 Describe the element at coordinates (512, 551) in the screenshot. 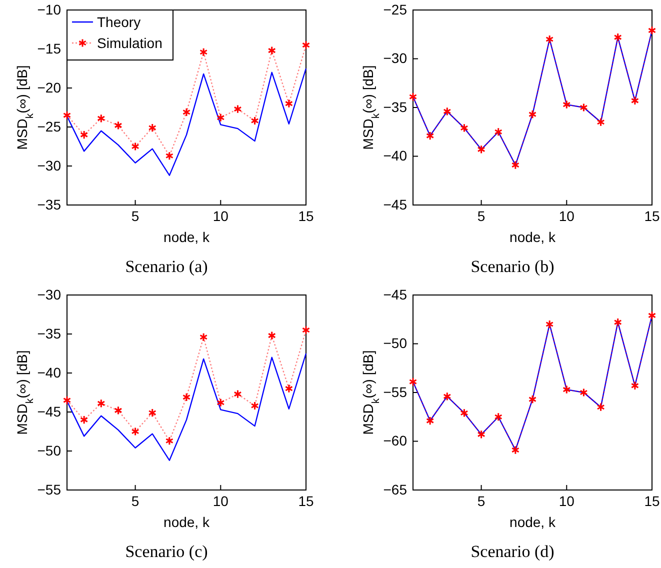

I see `text: Scenario (d)` at that location.